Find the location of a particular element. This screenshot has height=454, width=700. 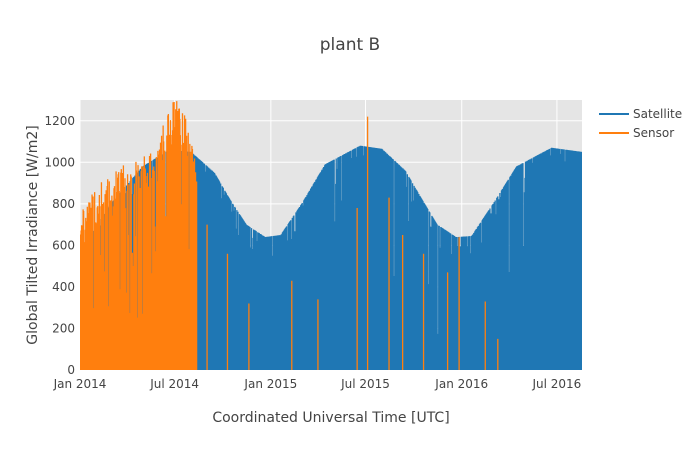

y-tick-label: 800 is located at coordinates (63, 204).